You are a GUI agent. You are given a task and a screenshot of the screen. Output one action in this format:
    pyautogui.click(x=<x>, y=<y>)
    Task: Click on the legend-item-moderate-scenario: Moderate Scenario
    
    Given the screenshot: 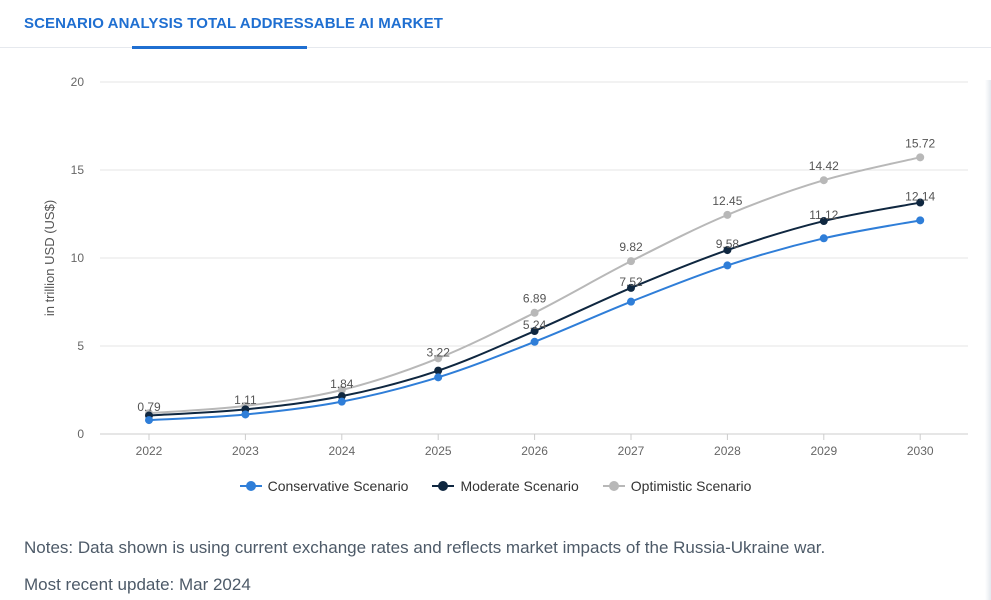 What is the action you would take?
    pyautogui.click(x=505, y=486)
    